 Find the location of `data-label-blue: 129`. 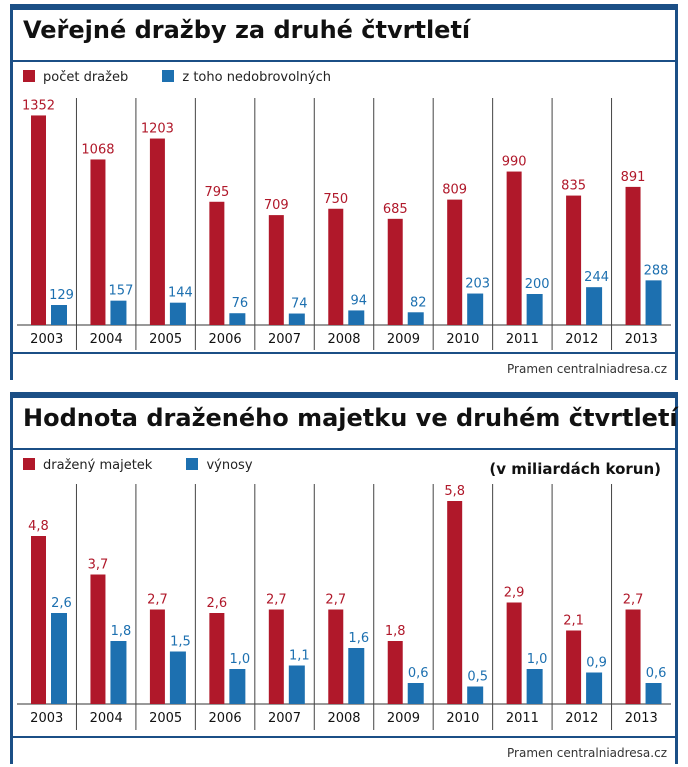

data-label-blue: 129 is located at coordinates (61, 295).